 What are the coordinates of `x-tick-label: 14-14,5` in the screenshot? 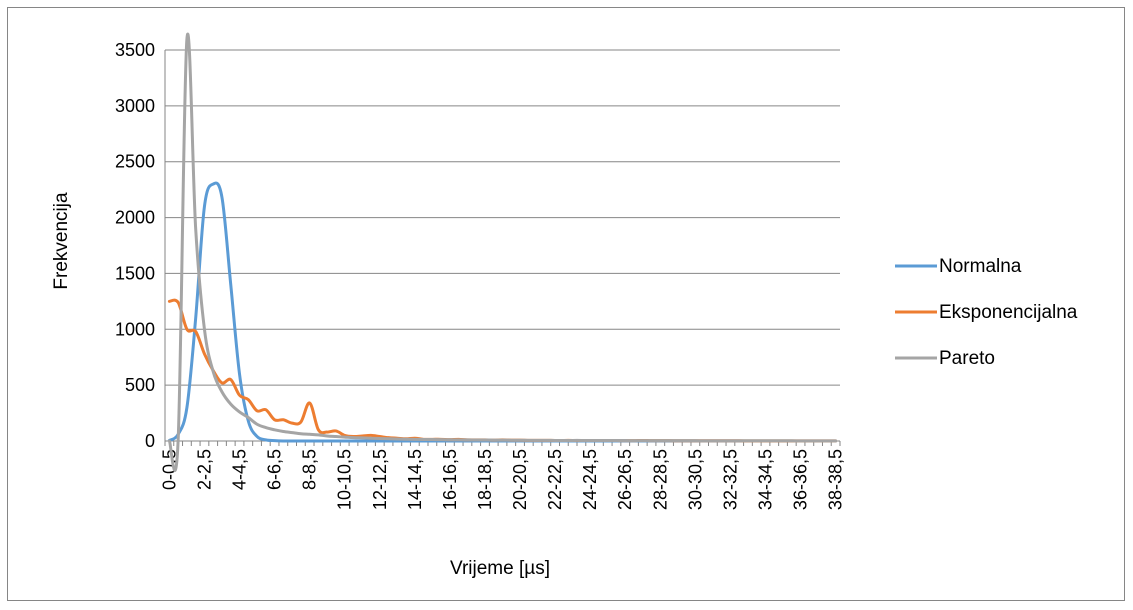 It's located at (415, 479).